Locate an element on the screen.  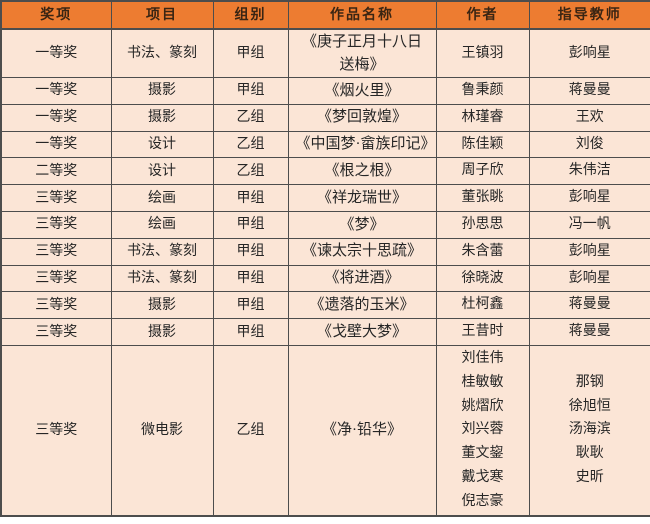
title-cell: 《庚子正月十八日送梅》 is located at coordinates (362, 53).